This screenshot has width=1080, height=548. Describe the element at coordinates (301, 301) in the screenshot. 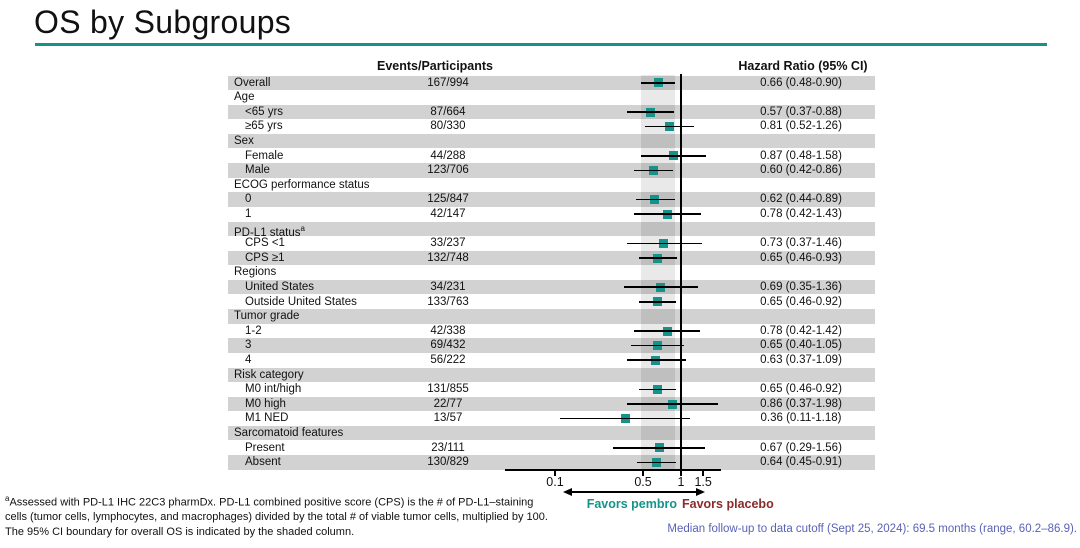

I see `row-label: Outside United States` at that location.